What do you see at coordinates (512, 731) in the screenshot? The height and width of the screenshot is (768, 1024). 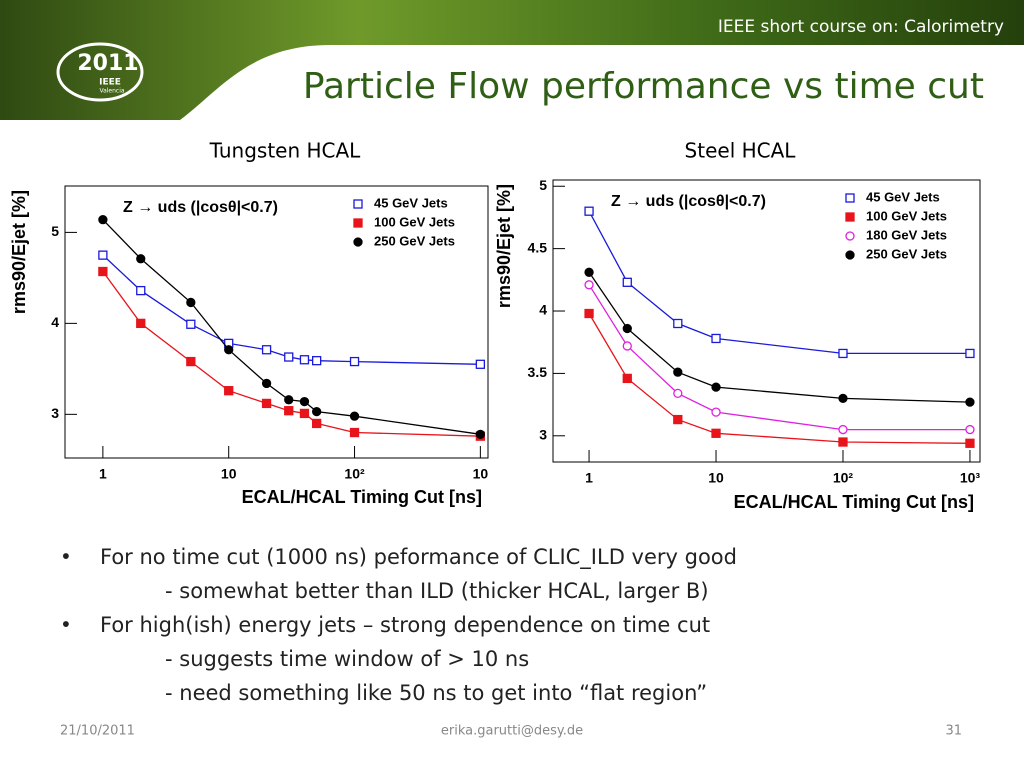 I see `footer-author: erika.garutti@desy.de` at bounding box center [512, 731].